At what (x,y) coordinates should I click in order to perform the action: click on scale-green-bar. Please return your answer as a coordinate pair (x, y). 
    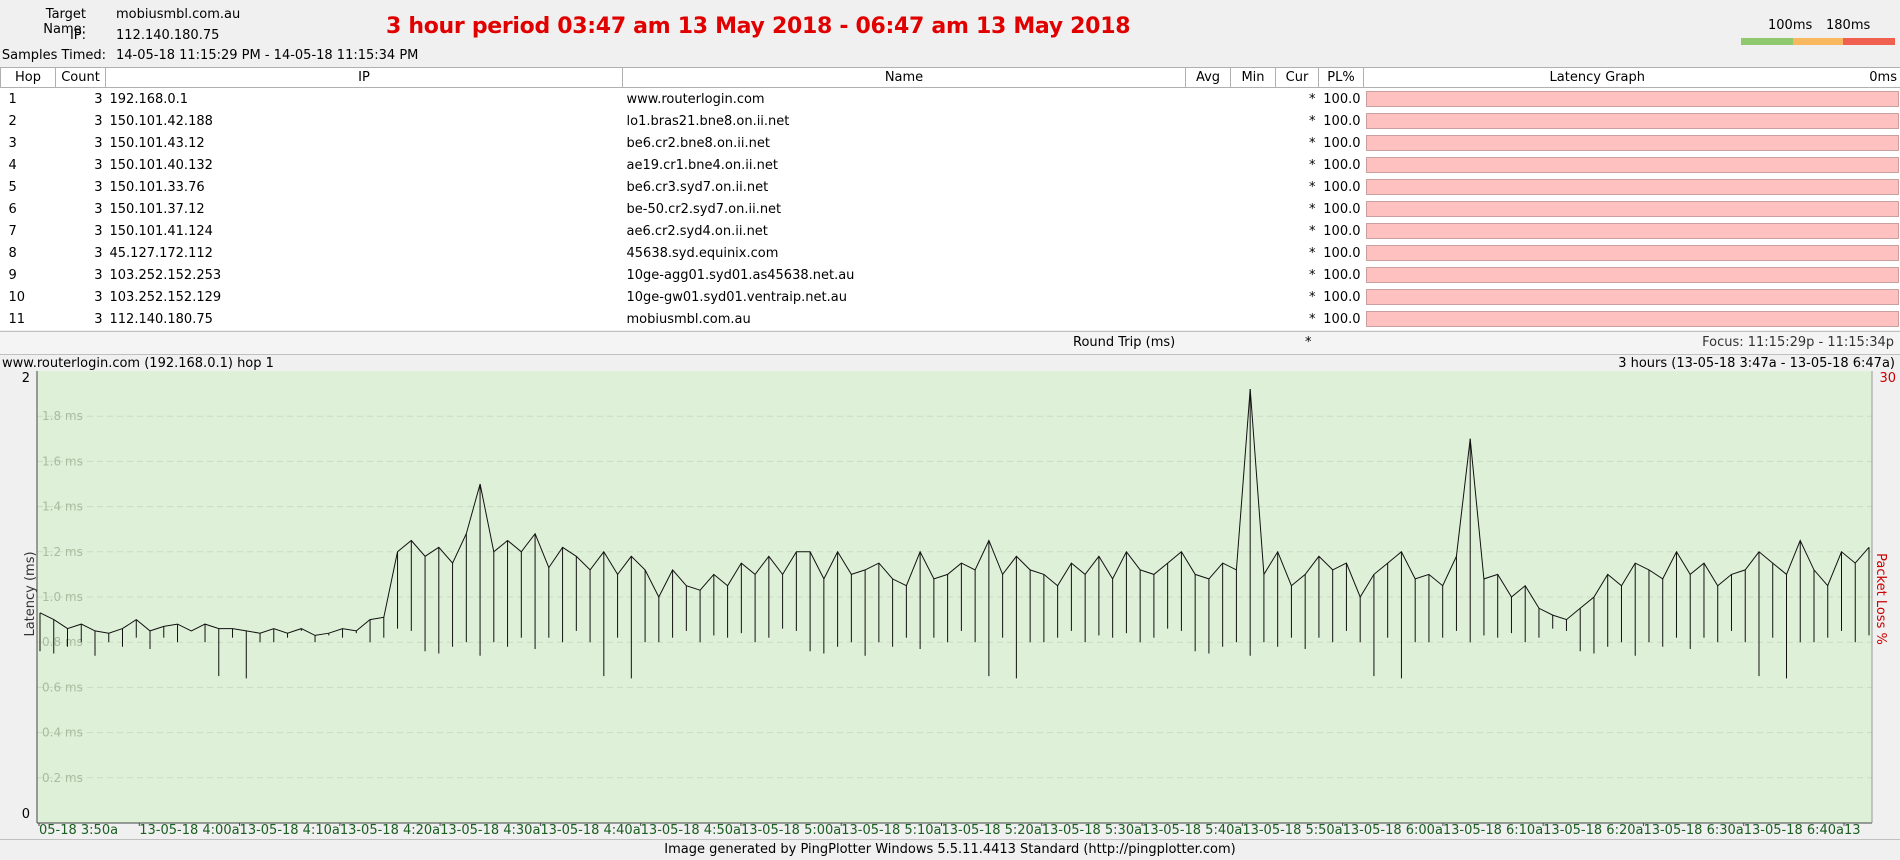
    Looking at the image, I should click on (1767, 41).